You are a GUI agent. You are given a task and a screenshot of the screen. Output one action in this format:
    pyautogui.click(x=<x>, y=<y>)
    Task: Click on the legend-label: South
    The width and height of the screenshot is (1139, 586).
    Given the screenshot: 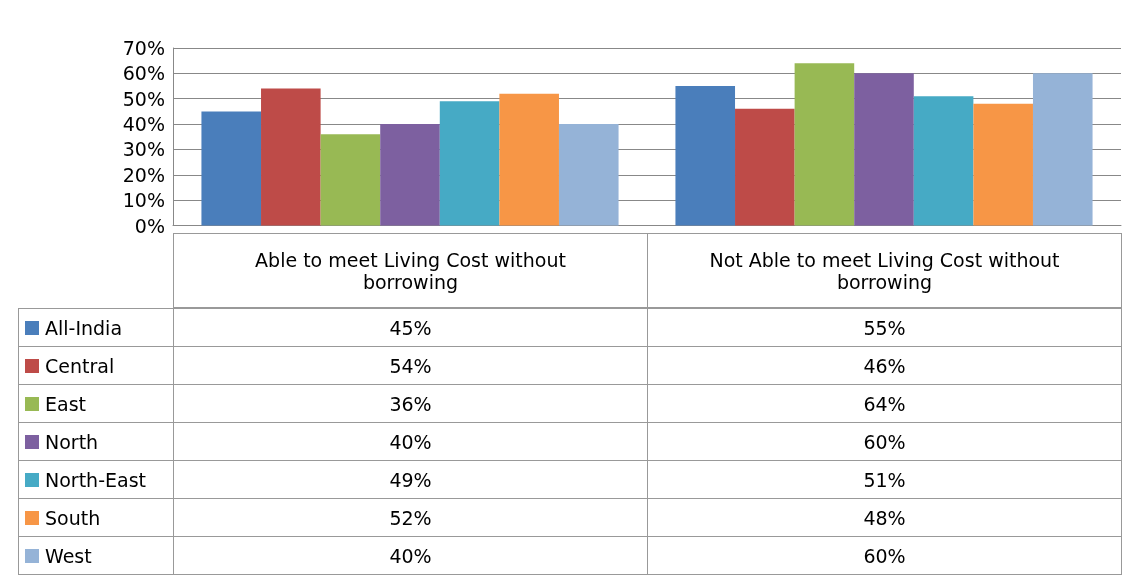 What is the action you would take?
    pyautogui.click(x=73, y=517)
    